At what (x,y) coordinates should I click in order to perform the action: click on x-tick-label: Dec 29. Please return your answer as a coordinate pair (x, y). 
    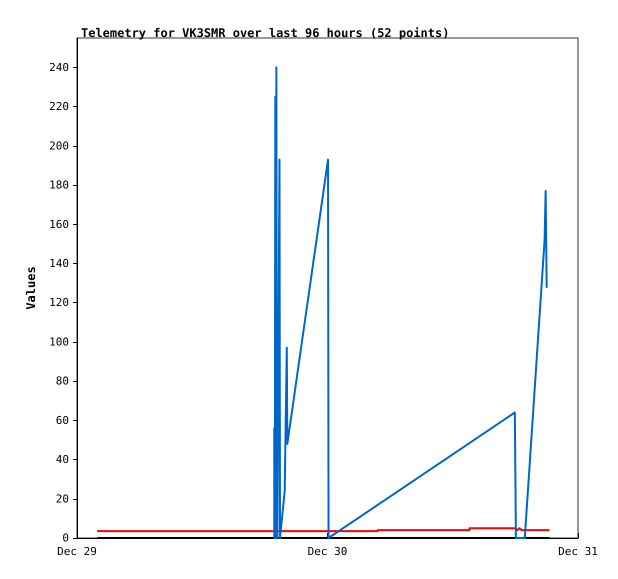
    Looking at the image, I should click on (77, 551).